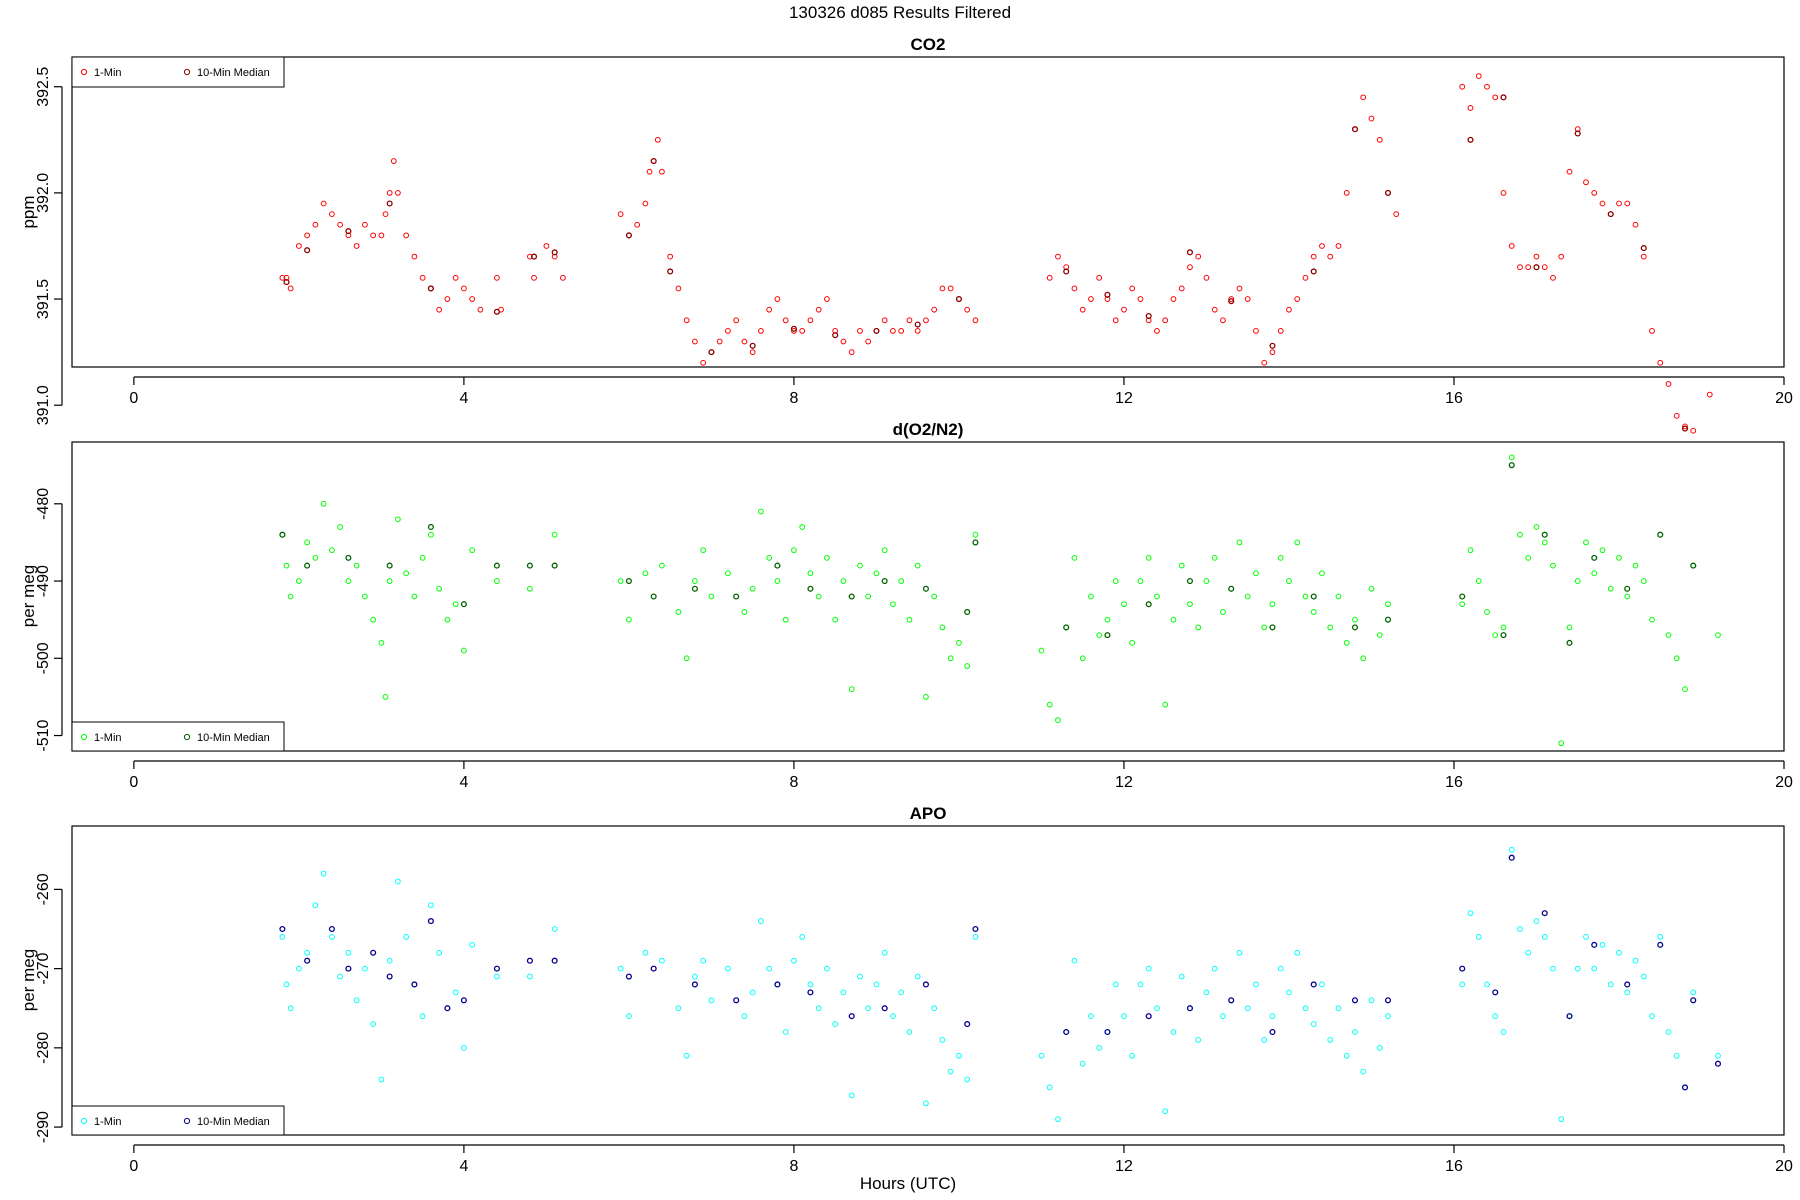 The height and width of the screenshot is (1200, 1800). What do you see at coordinates (43, 1048) in the screenshot?
I see `y-tick-label: -280` at bounding box center [43, 1048].